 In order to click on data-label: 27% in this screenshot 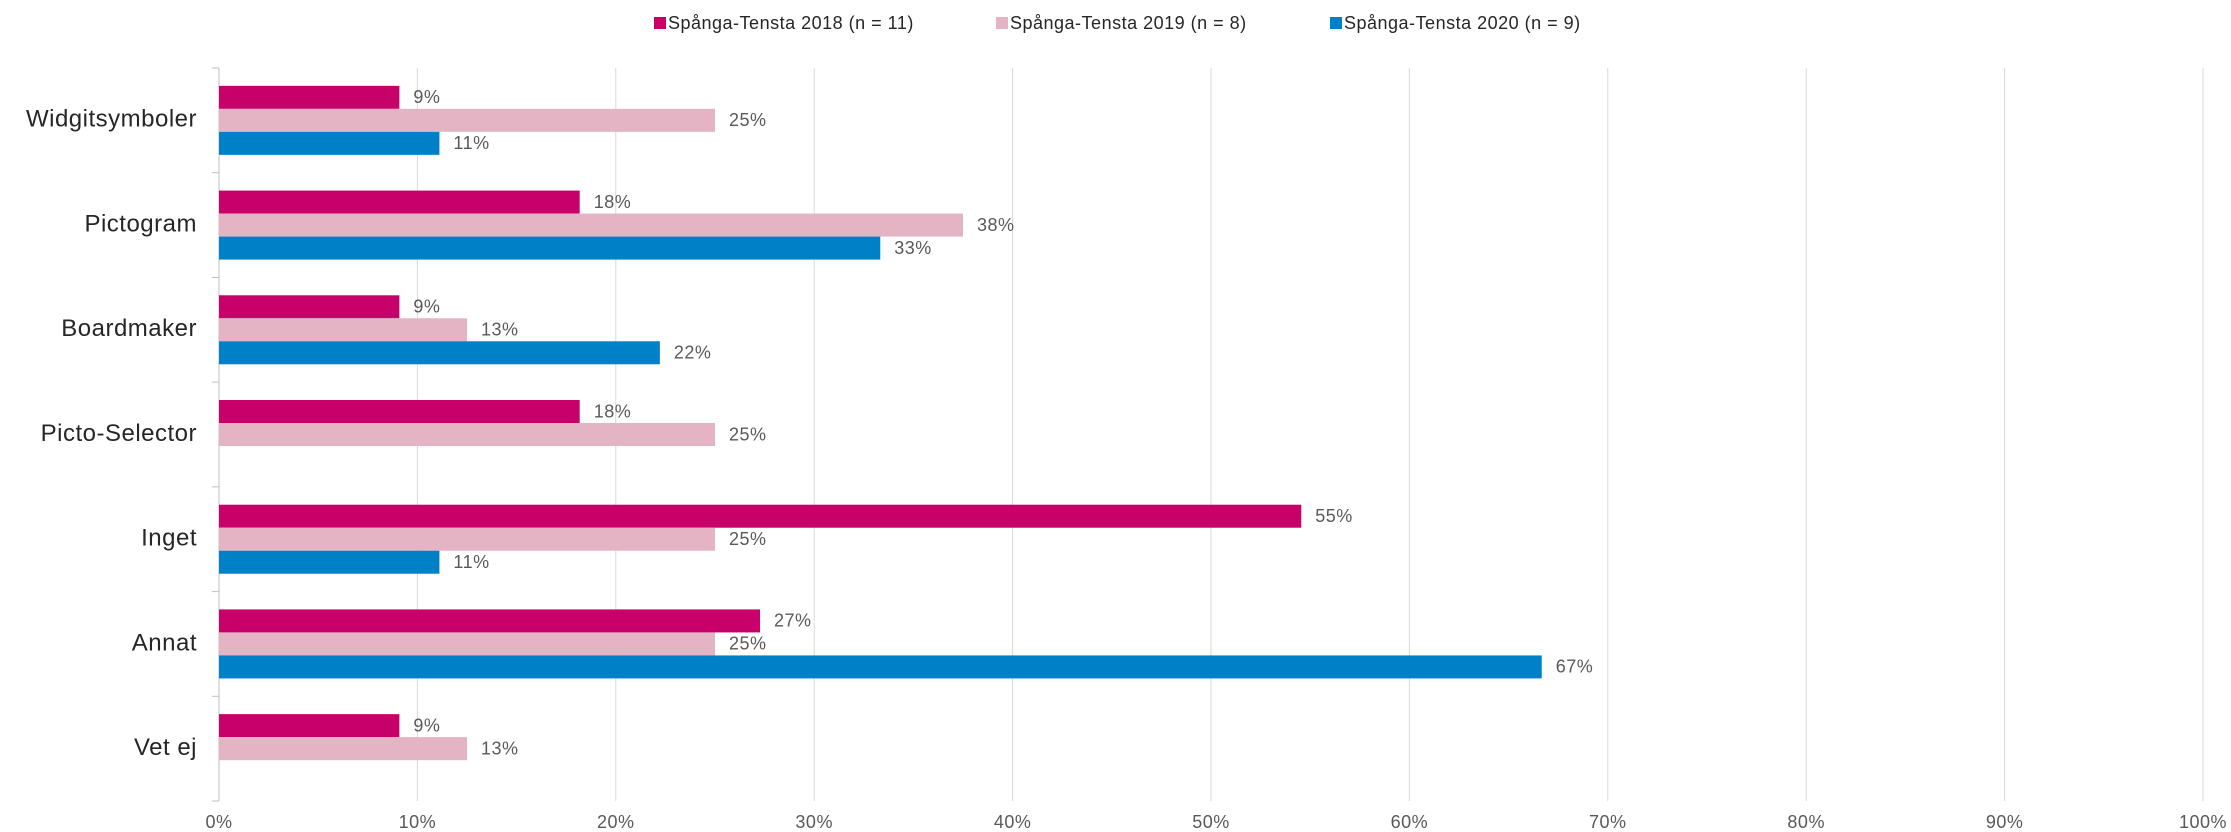, I will do `click(793, 621)`.